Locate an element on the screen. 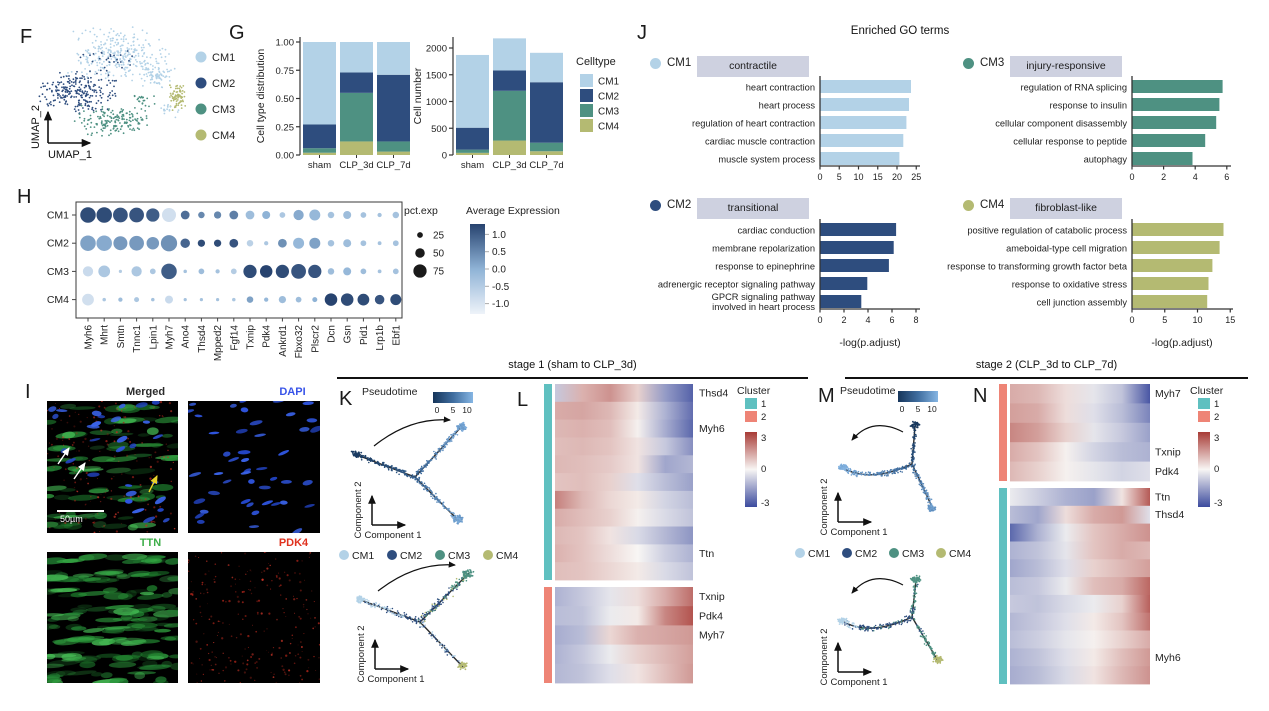 The image size is (1269, 711). svg-text: 0.25 is located at coordinates (285, 127).